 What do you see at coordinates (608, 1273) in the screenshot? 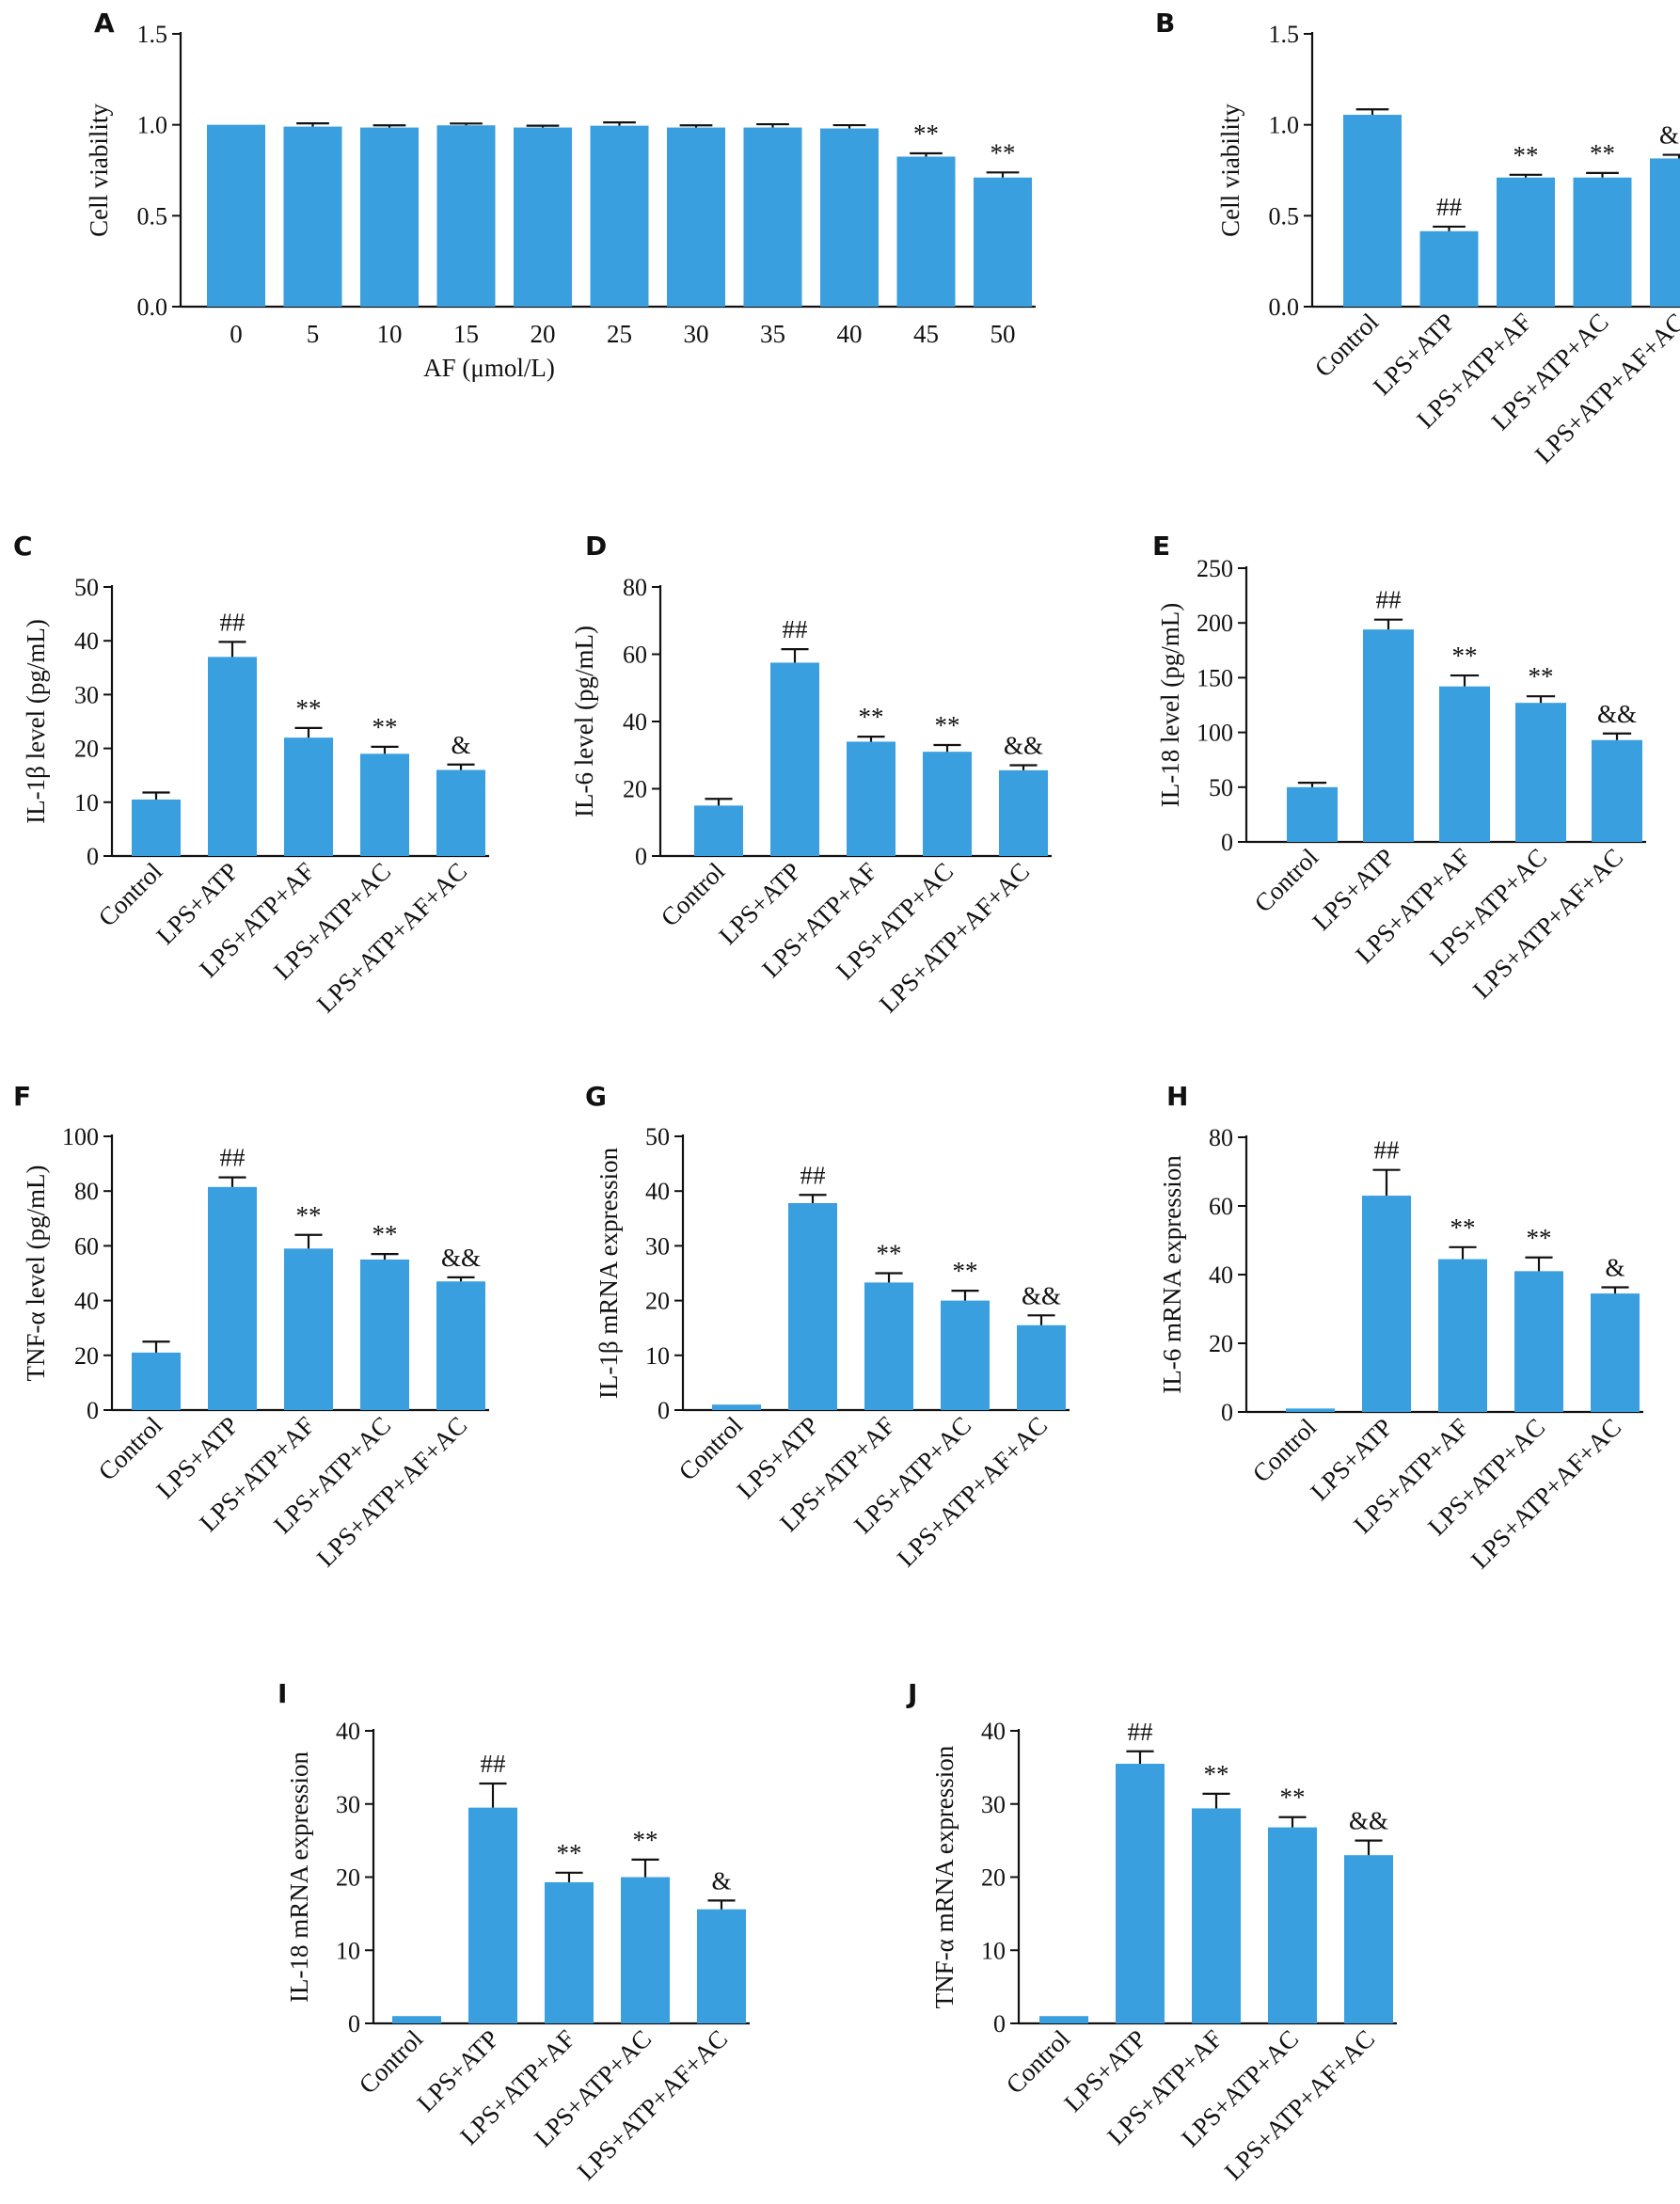
I see `panel-g-y-axis-label: IL-1β mRNA expression` at bounding box center [608, 1273].